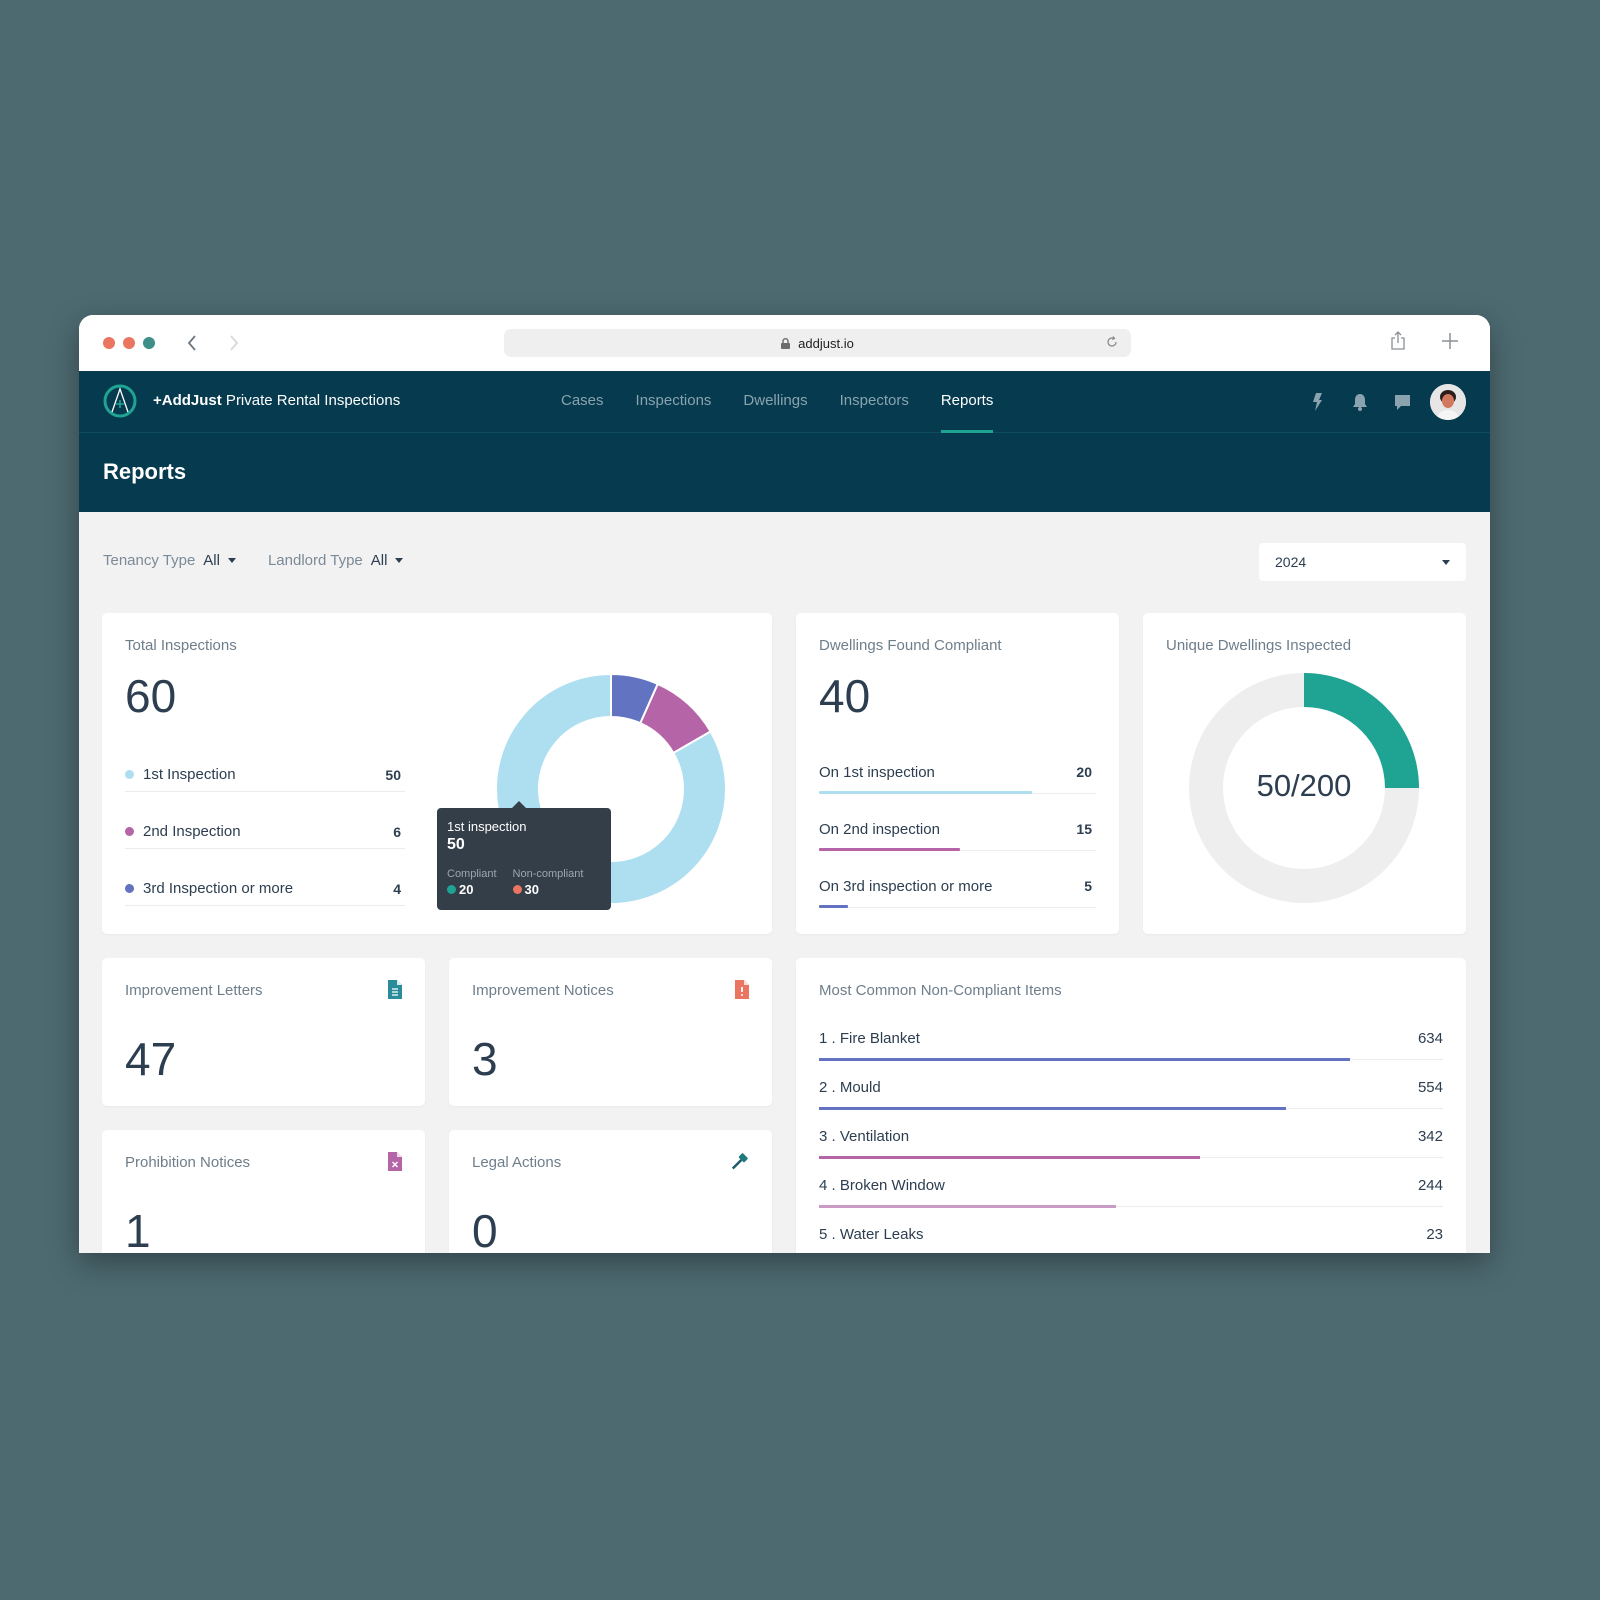  Describe the element at coordinates (395, 1161) in the screenshot. I see `document-x-icon` at that location.